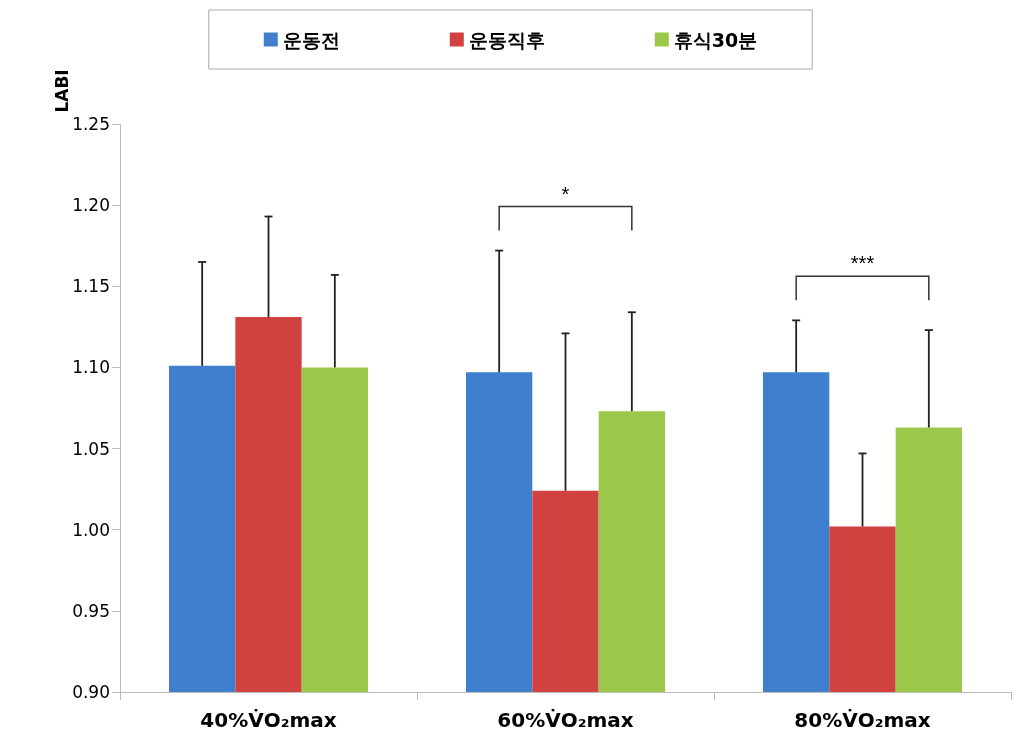  I want to click on annotation: *, so click(565, 193).